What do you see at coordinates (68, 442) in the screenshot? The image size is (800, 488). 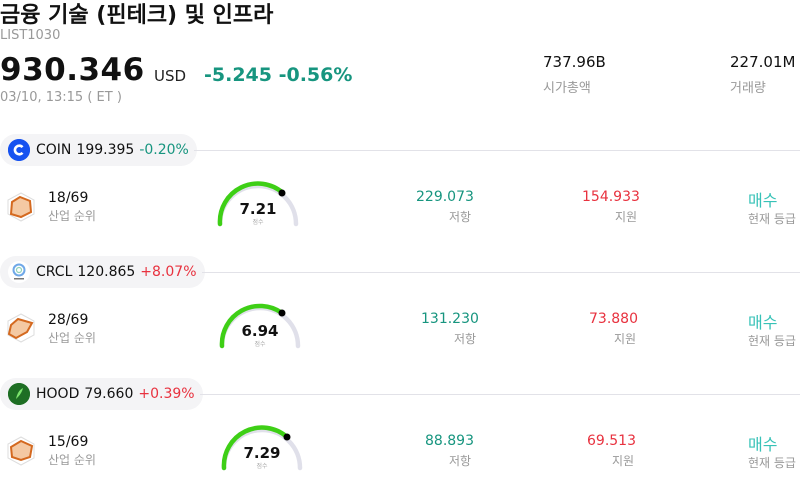 I see `industry-rank: 15/69` at bounding box center [68, 442].